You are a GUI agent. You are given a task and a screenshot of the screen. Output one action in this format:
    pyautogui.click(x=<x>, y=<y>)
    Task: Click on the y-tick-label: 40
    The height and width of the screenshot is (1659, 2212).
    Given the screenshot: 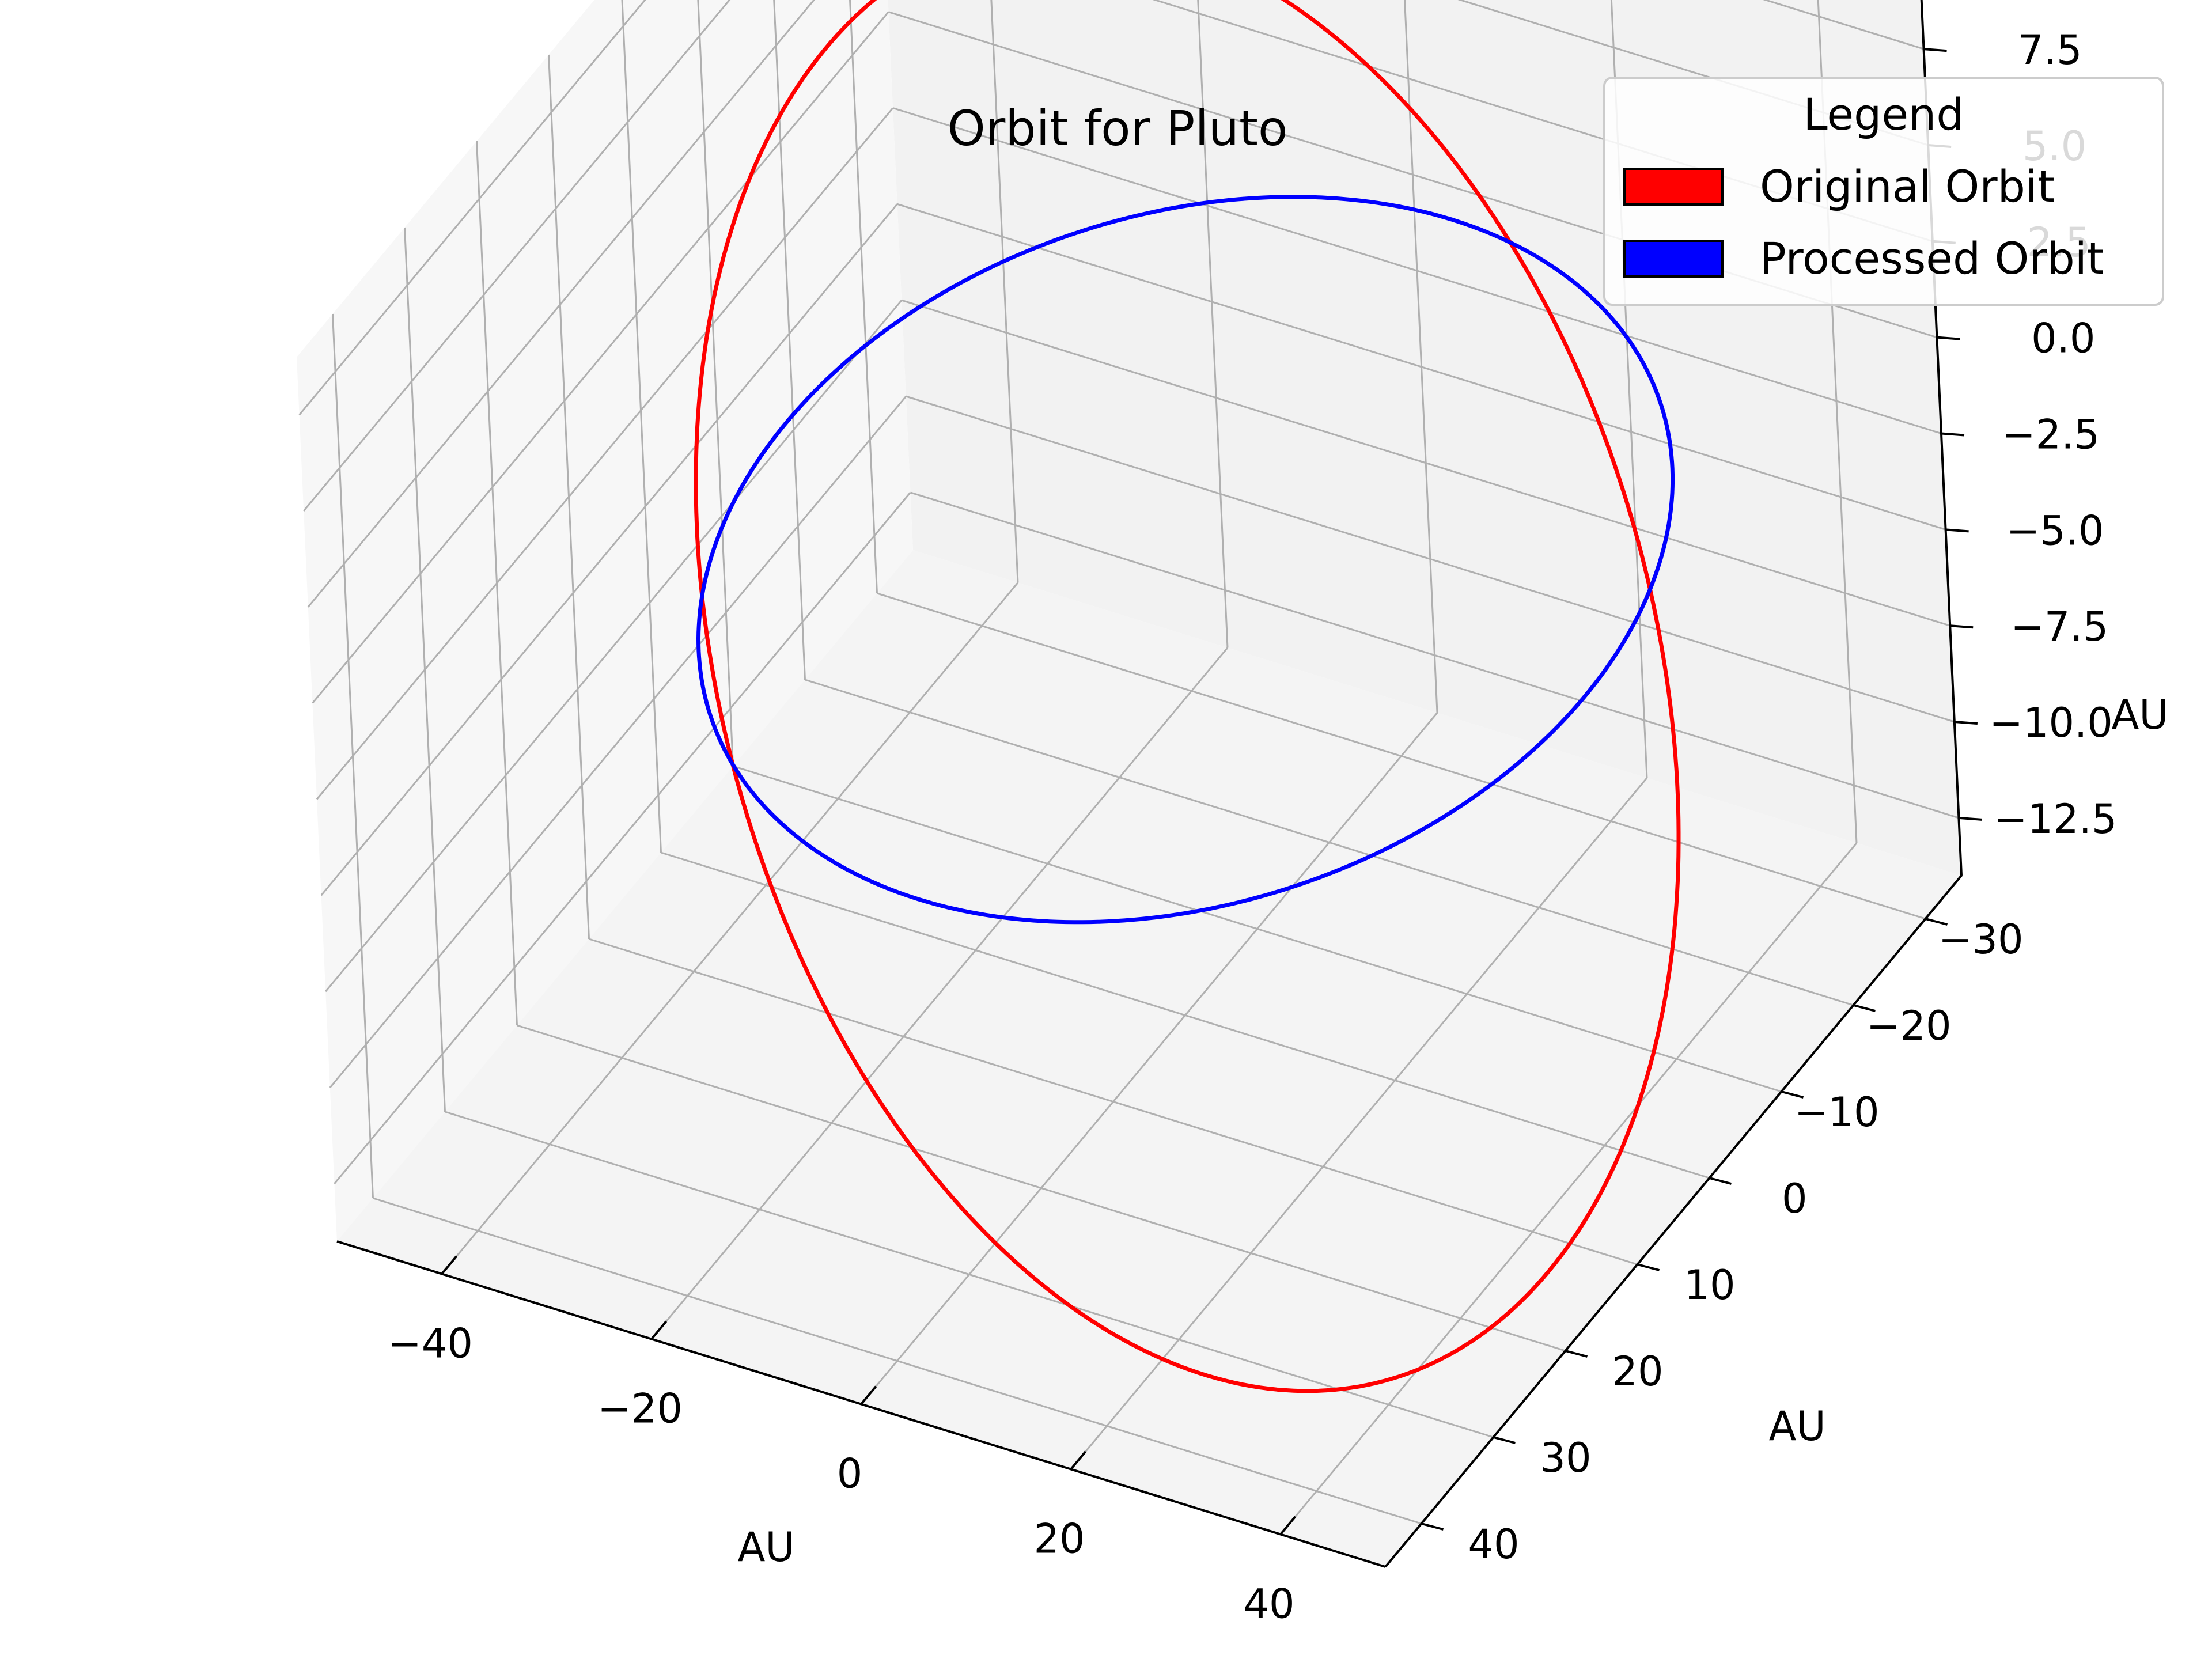 What is the action you would take?
    pyautogui.click(x=1493, y=1544)
    